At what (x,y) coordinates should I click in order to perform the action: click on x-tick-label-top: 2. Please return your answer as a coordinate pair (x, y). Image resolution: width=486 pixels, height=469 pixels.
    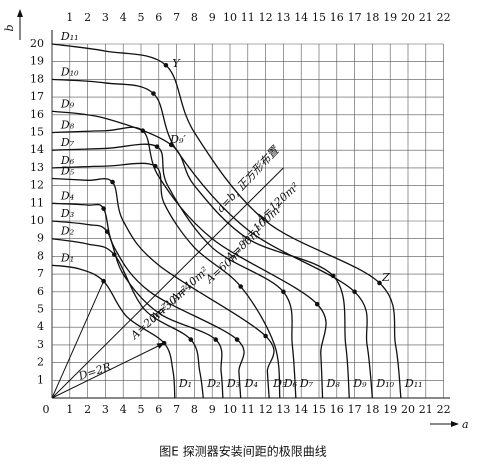
    Looking at the image, I should click on (87, 17).